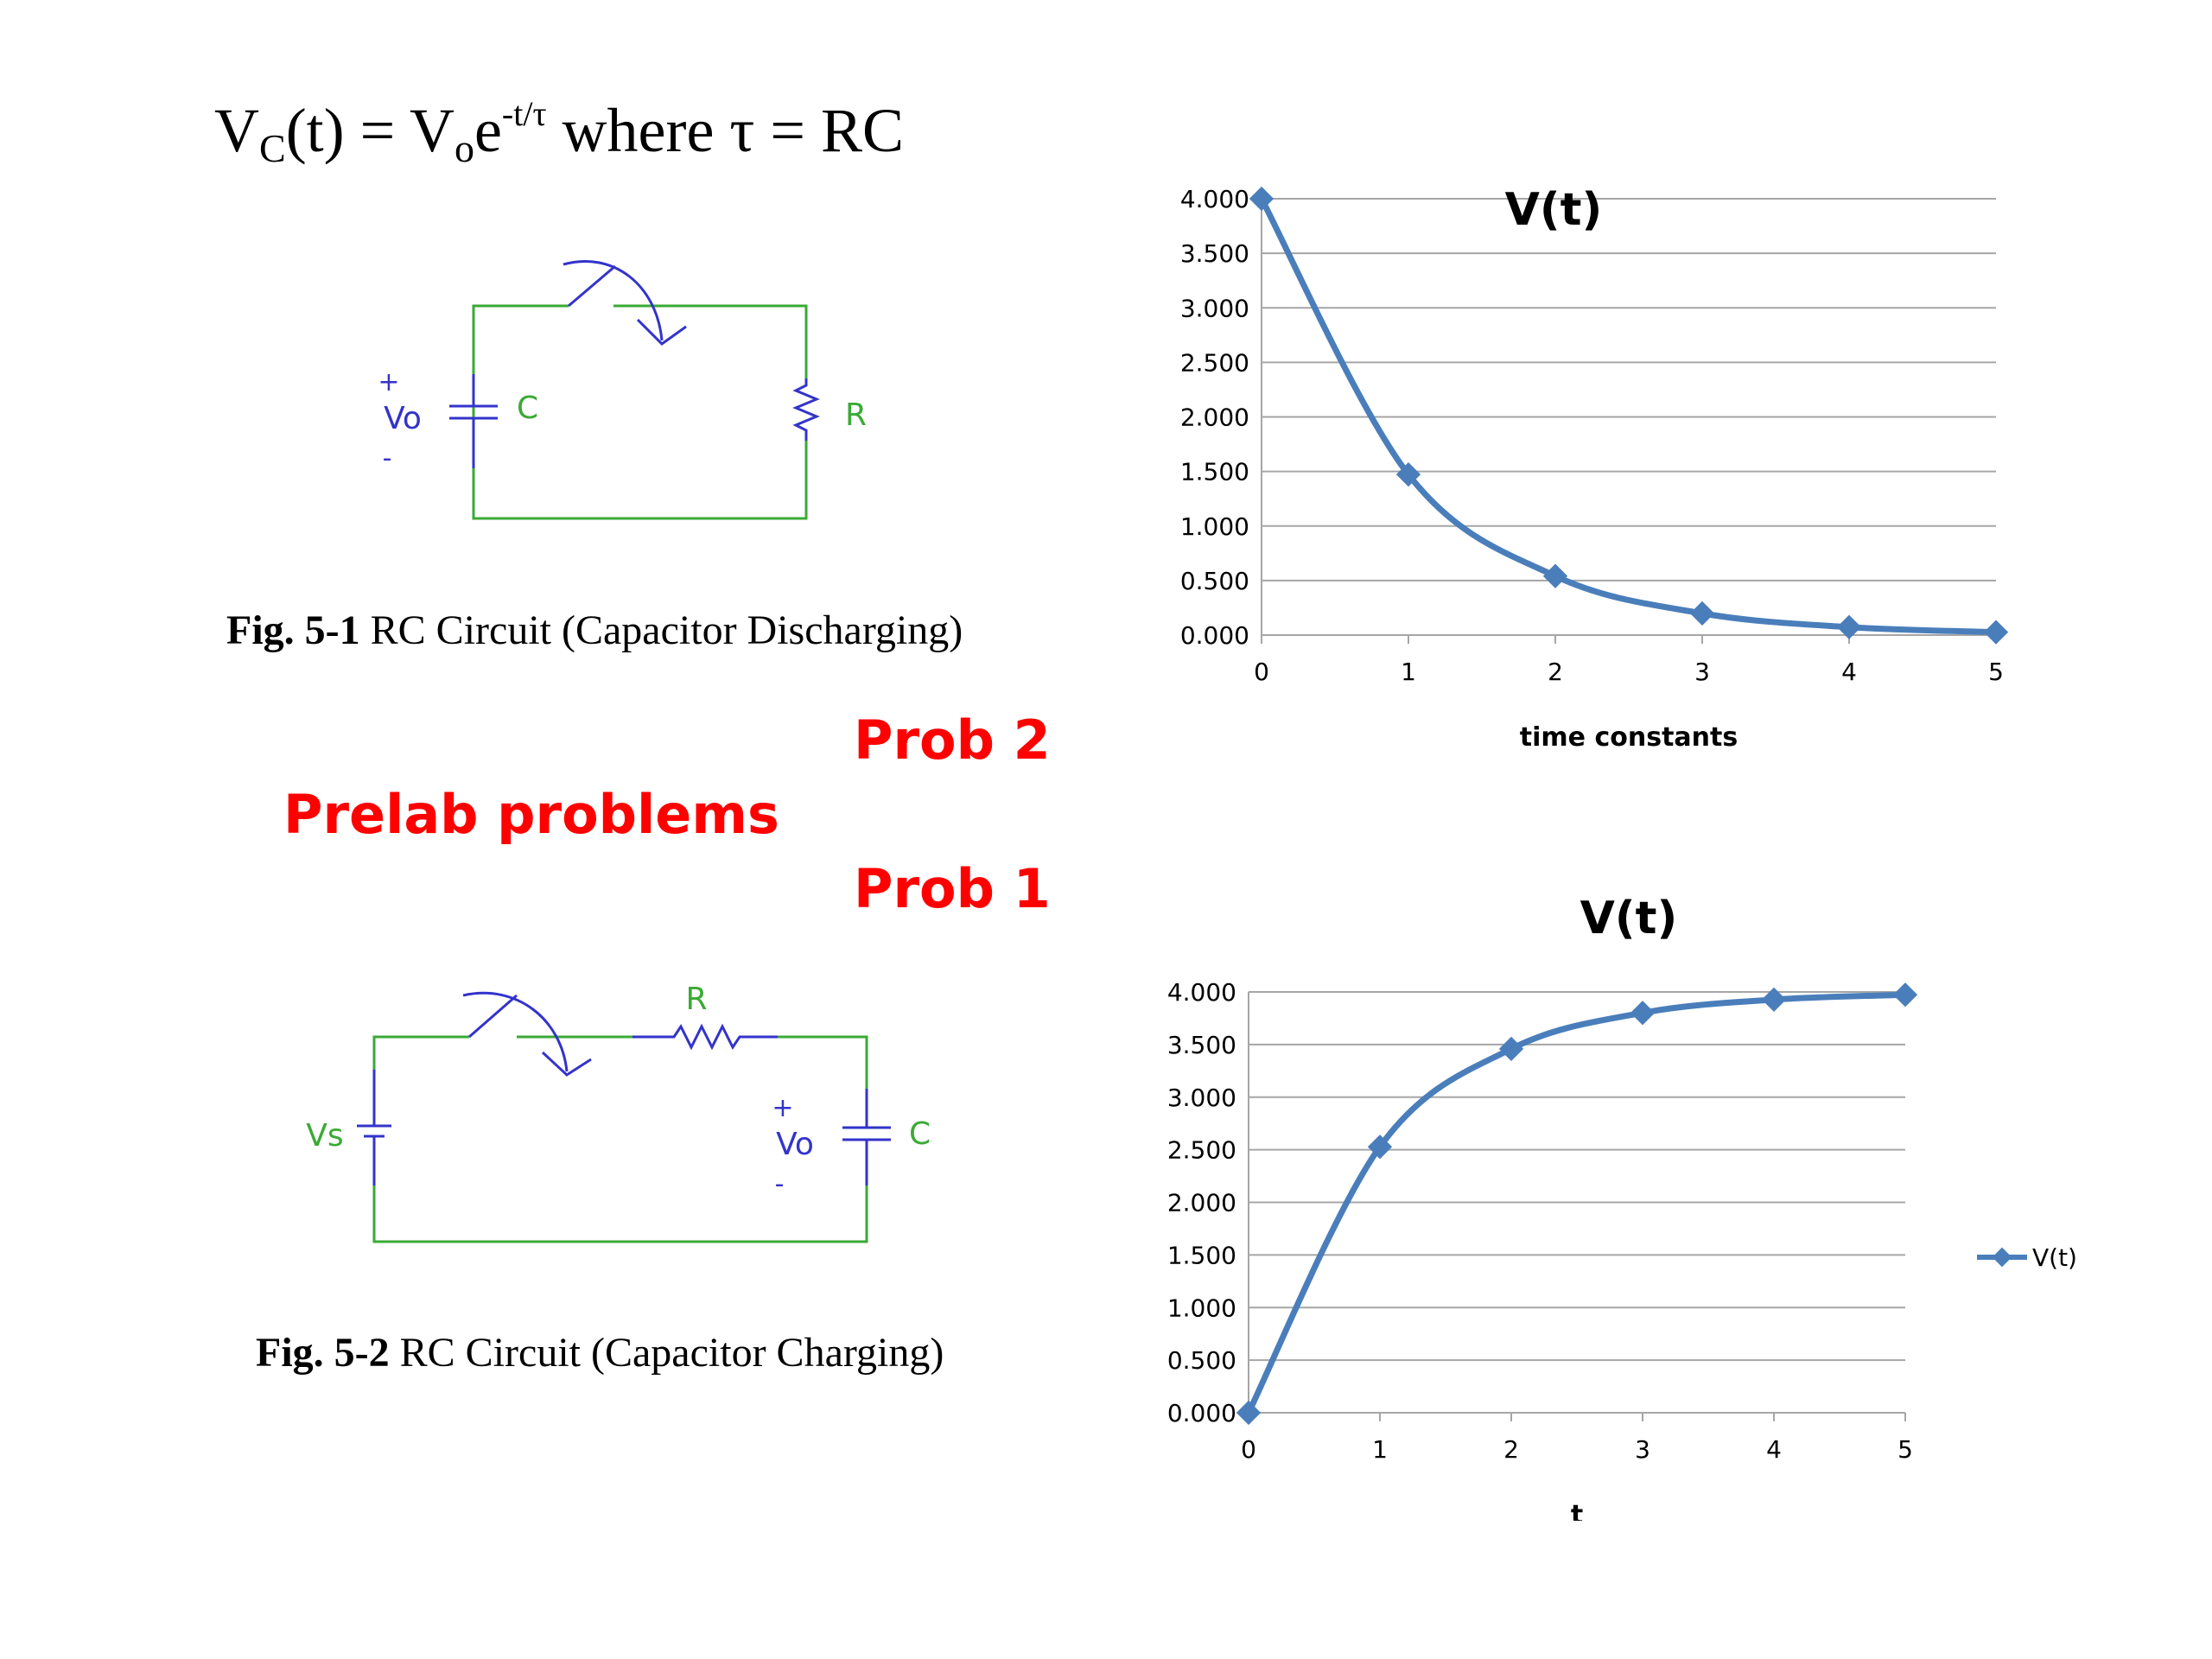  What do you see at coordinates (952, 888) in the screenshot?
I see `prob1-label: Prob 1` at bounding box center [952, 888].